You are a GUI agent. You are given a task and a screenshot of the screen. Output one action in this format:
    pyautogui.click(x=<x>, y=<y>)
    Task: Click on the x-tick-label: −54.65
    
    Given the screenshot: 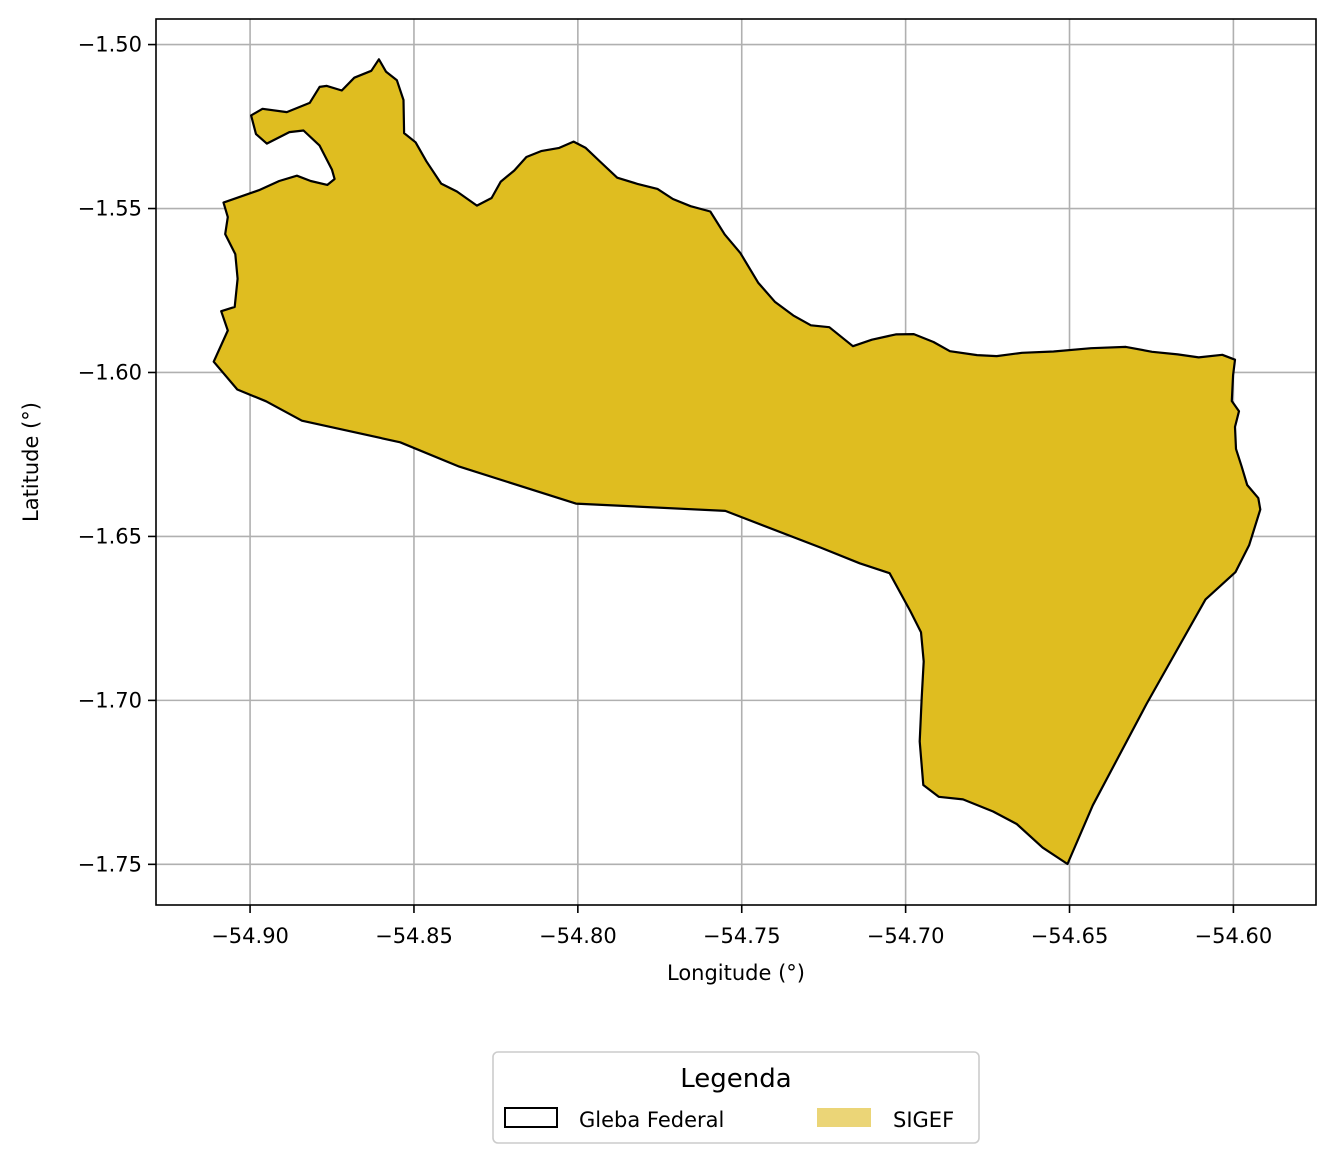 What is the action you would take?
    pyautogui.click(x=1070, y=936)
    